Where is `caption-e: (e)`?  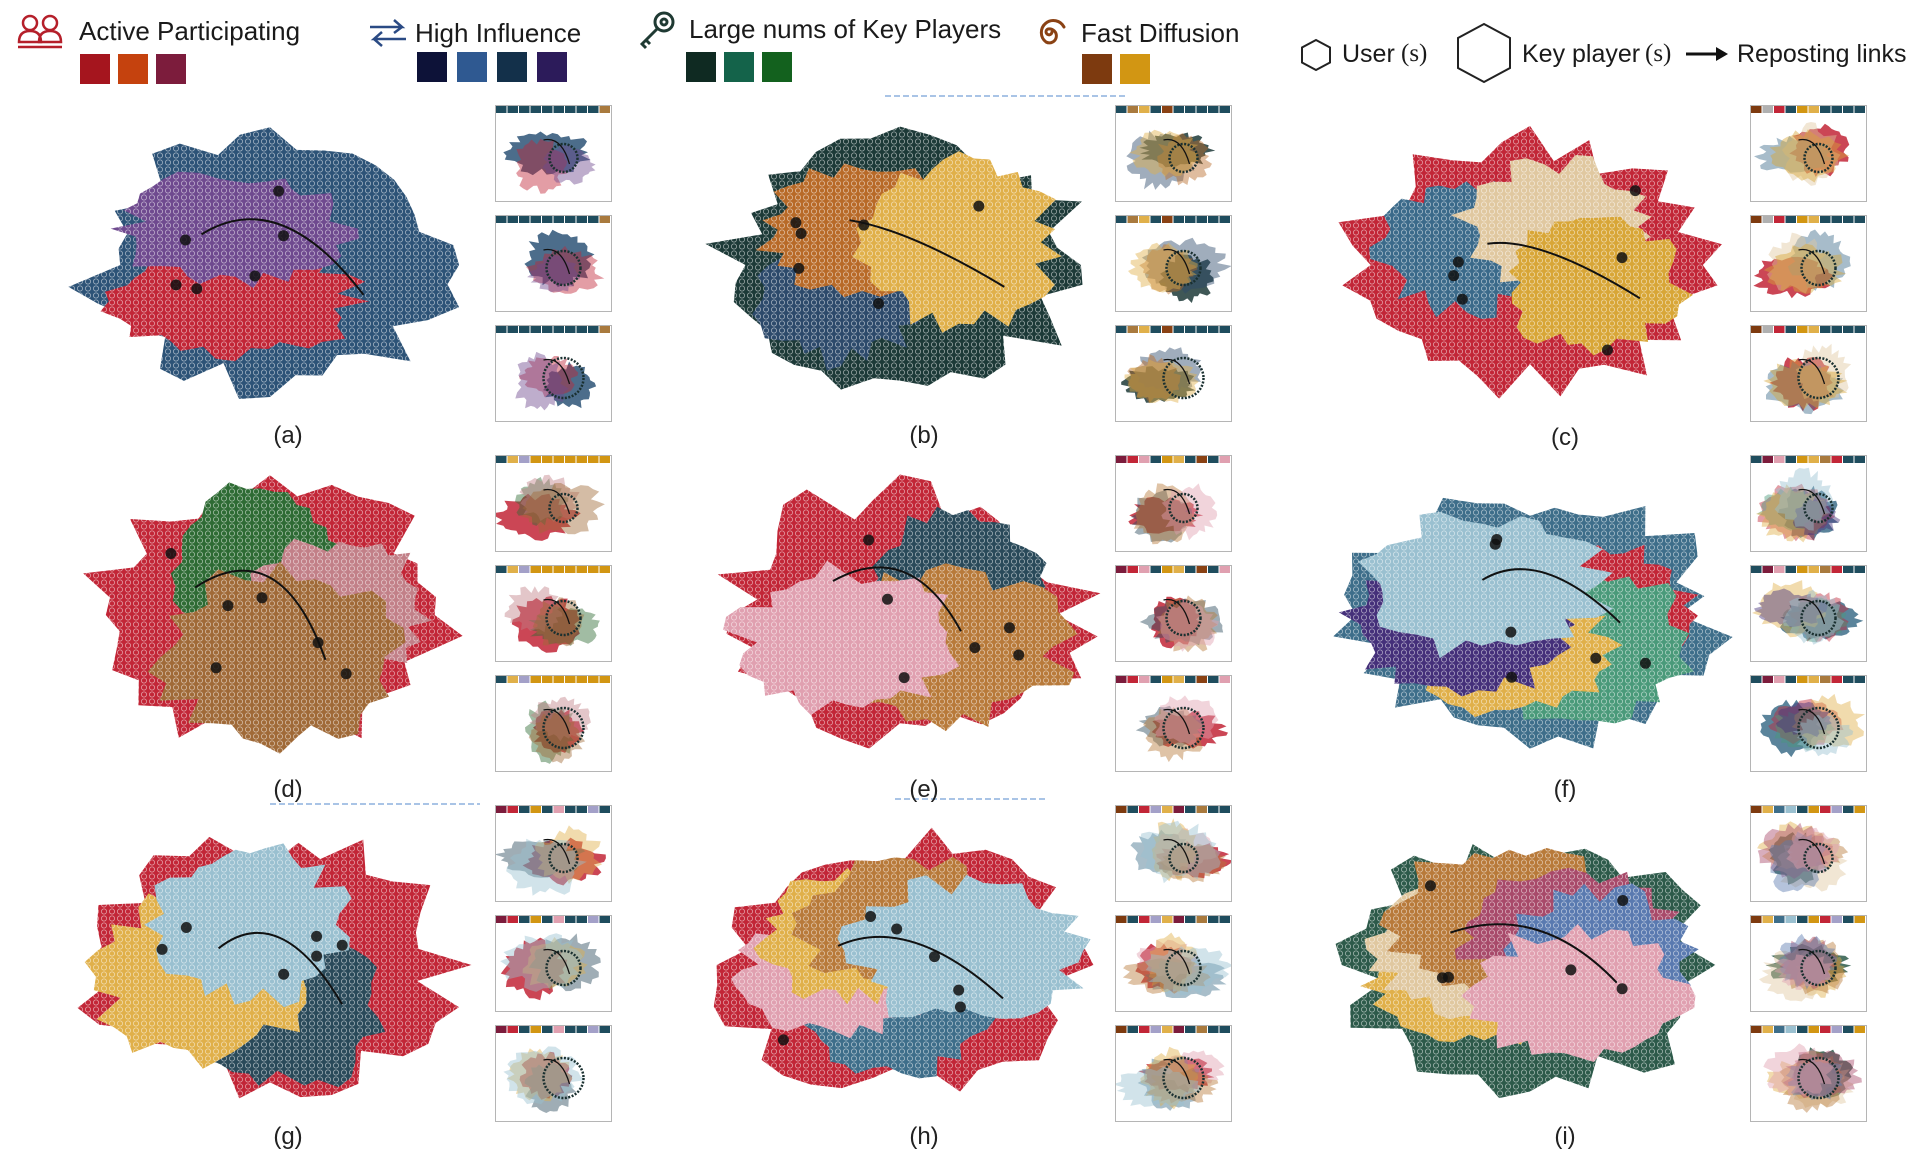 caption-e: (e) is located at coordinates (924, 789).